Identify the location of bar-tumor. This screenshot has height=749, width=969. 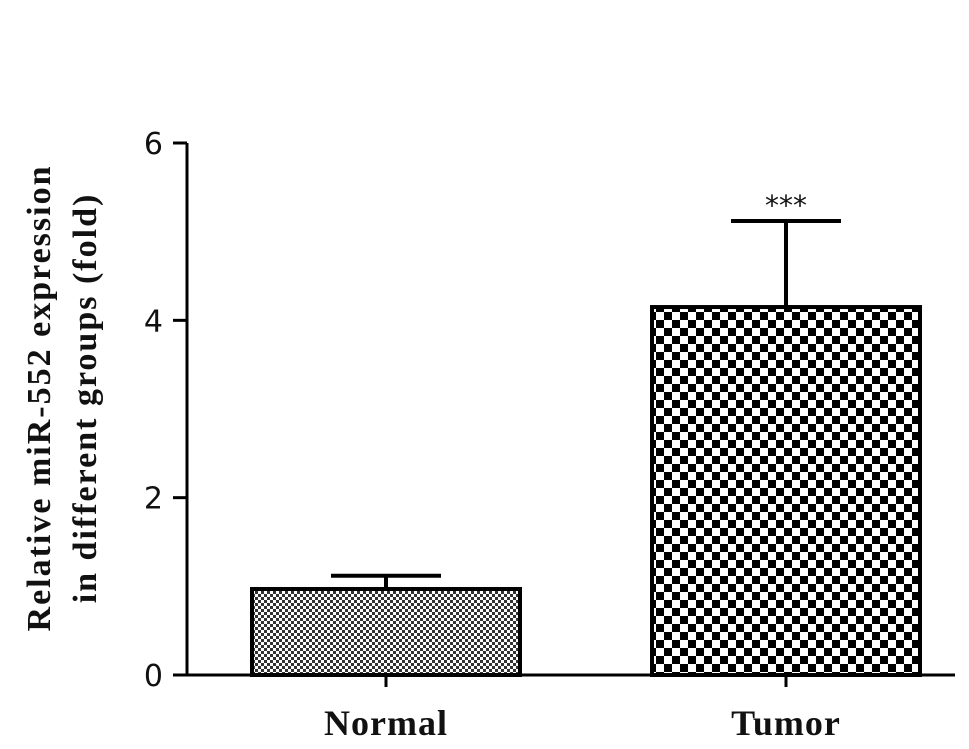
(786, 491).